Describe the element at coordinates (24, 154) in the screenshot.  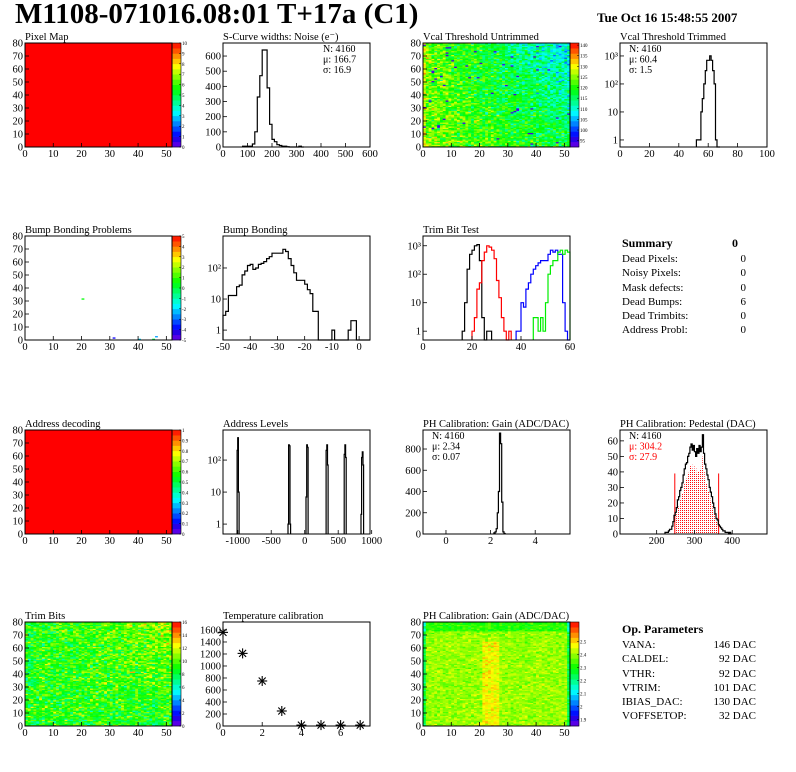
I see `x-tick-label: 0` at that location.